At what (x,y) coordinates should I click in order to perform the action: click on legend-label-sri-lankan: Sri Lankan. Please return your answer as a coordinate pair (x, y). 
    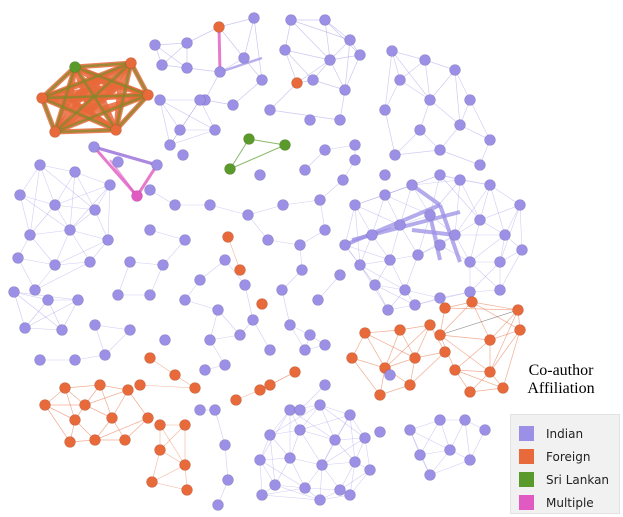
    Looking at the image, I should click on (578, 479).